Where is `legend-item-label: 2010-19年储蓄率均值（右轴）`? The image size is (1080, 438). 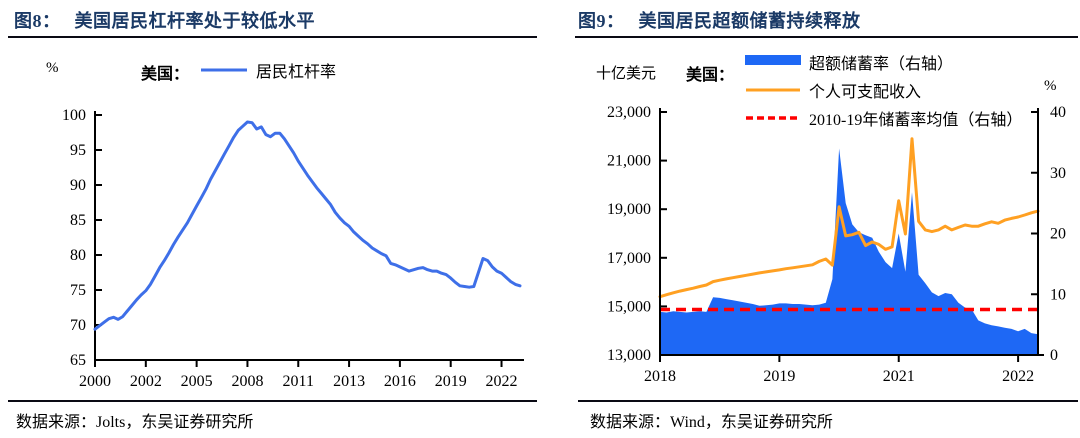
legend-item-label: 2010-19年储蓄率均值（右轴） is located at coordinates (916, 120).